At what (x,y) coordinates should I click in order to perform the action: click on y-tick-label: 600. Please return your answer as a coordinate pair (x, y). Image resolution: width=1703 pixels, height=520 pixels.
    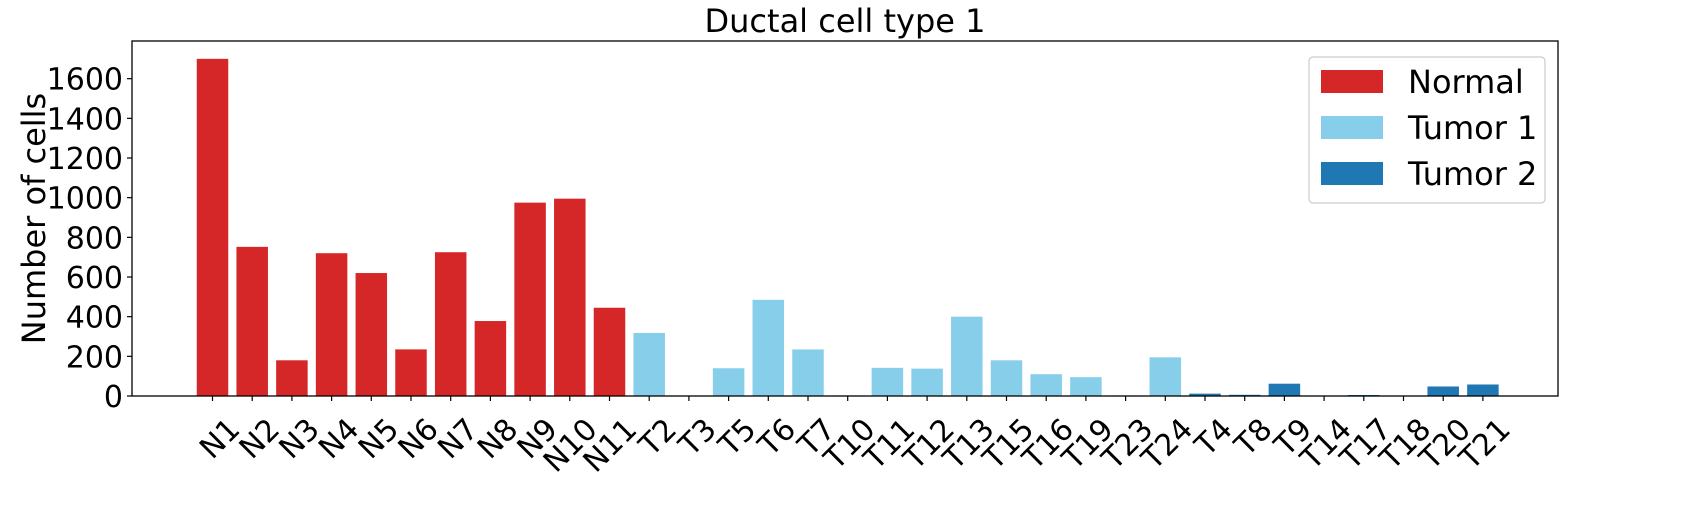
    Looking at the image, I should click on (94, 278).